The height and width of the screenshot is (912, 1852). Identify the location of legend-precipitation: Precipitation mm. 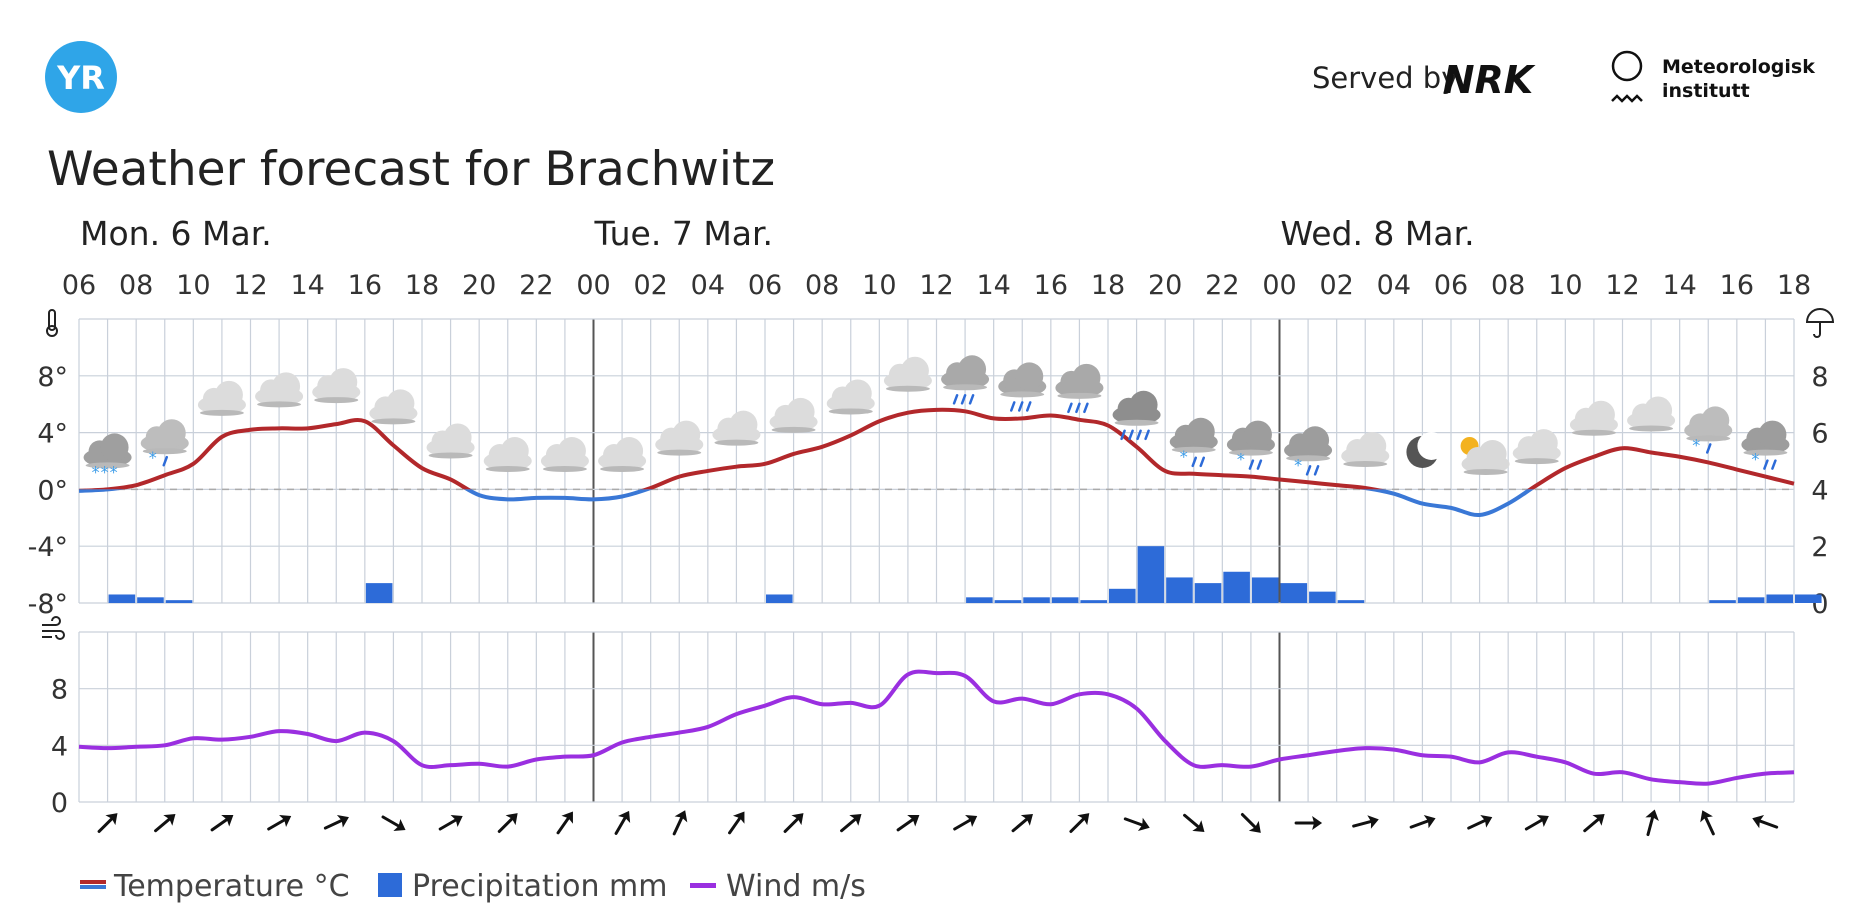
(523, 886).